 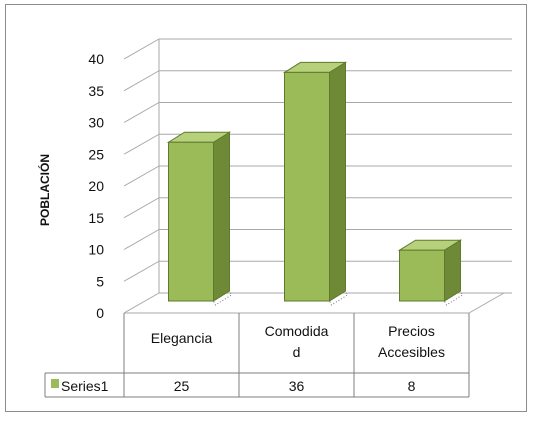 What do you see at coordinates (96, 123) in the screenshot?
I see `y-tick-label: 30` at bounding box center [96, 123].